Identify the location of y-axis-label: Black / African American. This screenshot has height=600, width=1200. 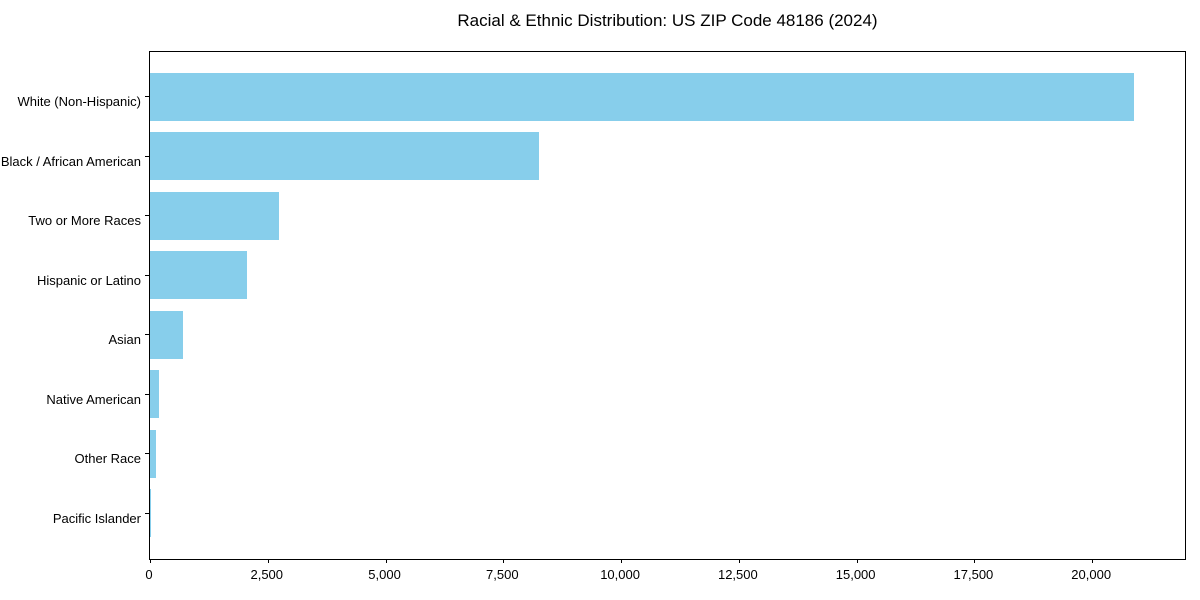
(70, 161).